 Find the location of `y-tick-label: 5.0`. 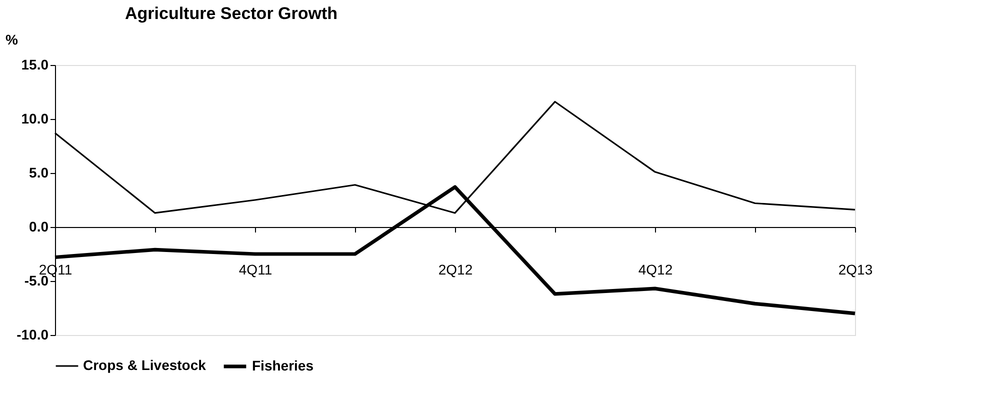

y-tick-label: 5.0 is located at coordinates (39, 172).